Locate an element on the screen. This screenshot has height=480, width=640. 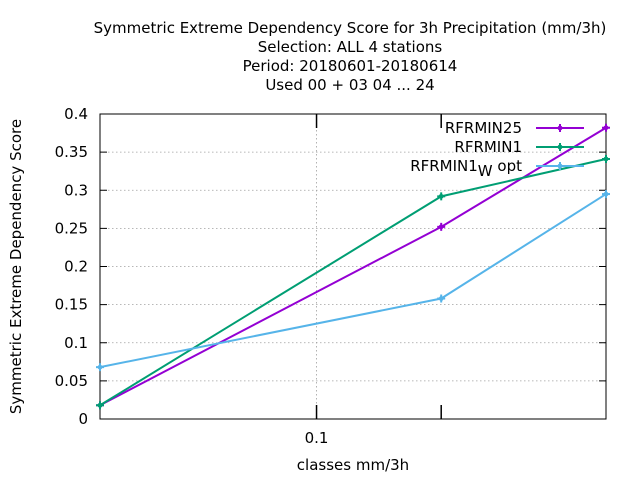
y-tick-label: 0.3 is located at coordinates (76, 190).